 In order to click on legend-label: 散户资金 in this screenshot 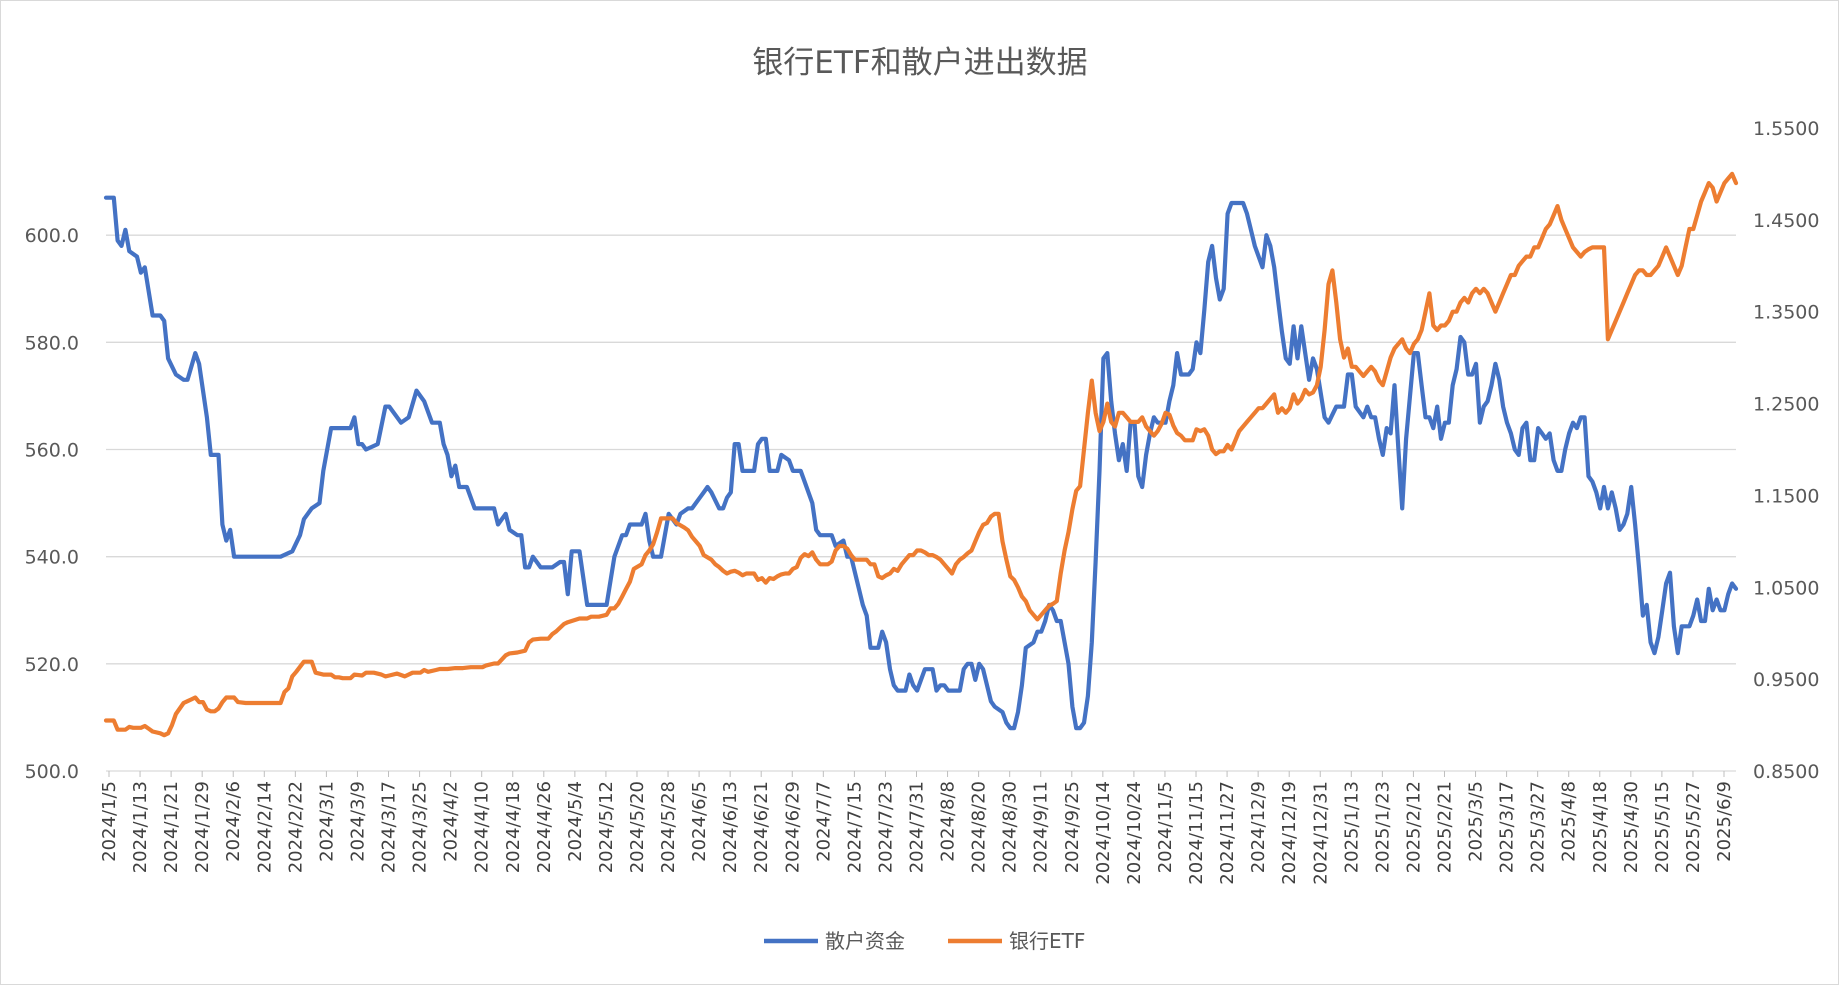, I will do `click(865, 941)`.